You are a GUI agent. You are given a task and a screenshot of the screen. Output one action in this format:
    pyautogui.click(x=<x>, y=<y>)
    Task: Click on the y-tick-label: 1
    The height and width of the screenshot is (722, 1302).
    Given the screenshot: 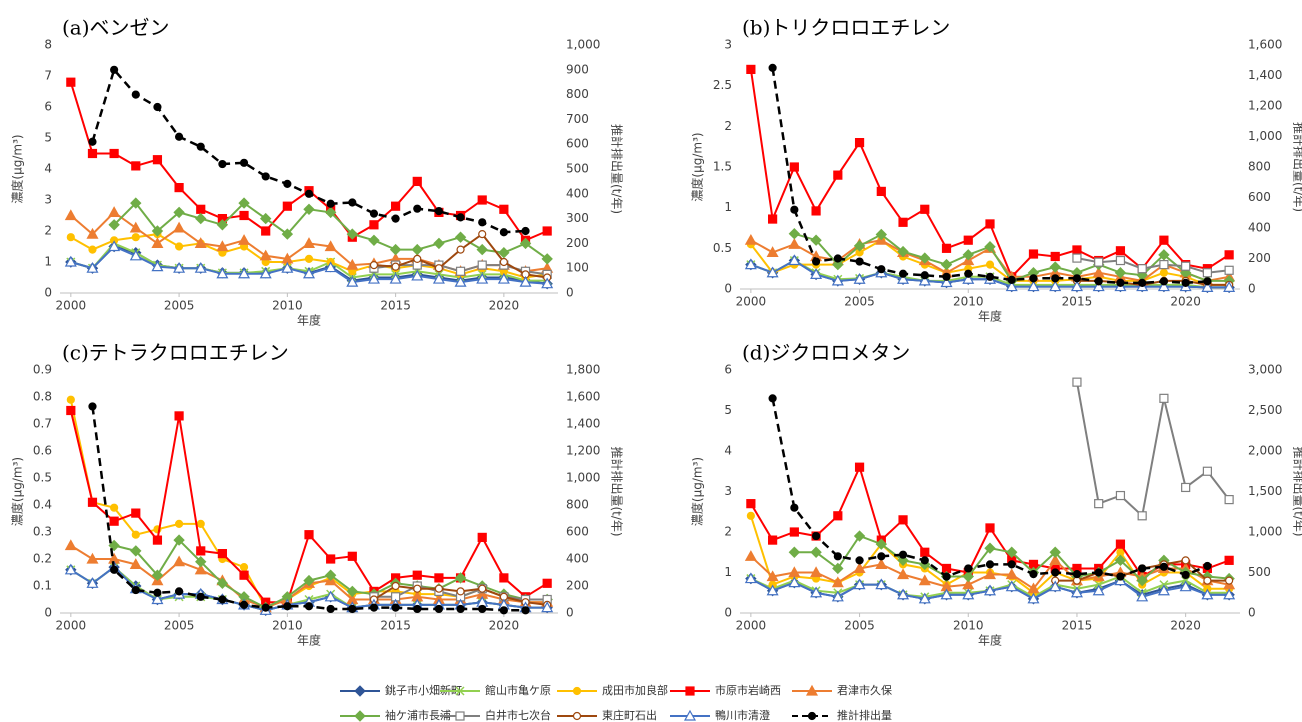 What is the action you would take?
    pyautogui.click(x=728, y=572)
    